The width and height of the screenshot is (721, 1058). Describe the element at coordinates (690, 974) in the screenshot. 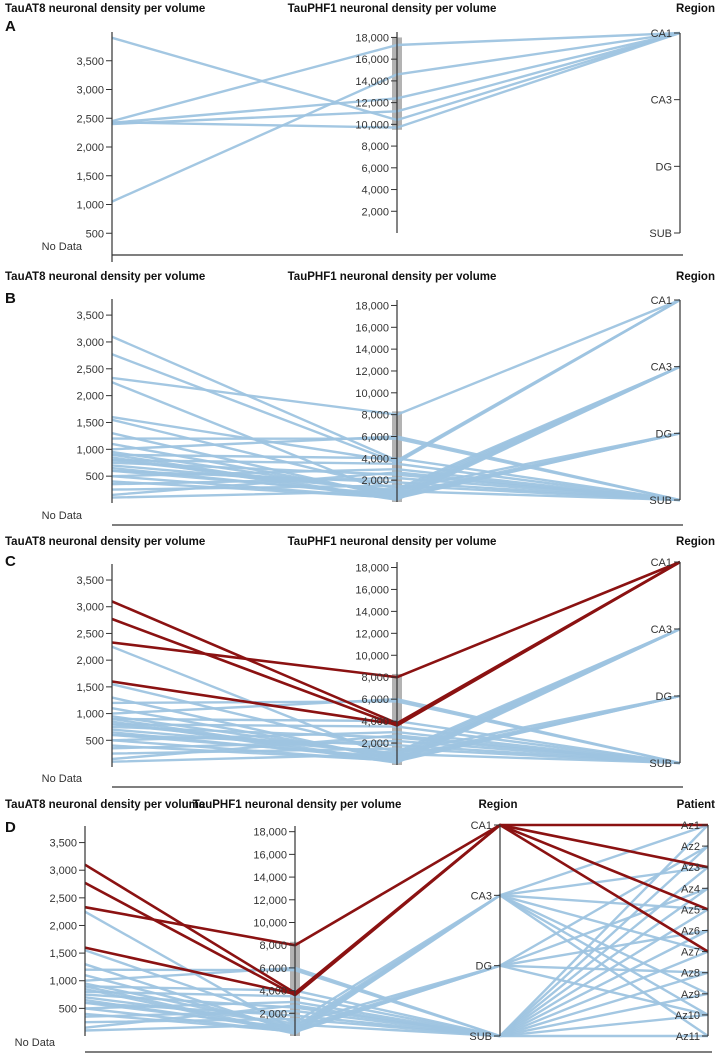

I see `tick-label: Az8` at that location.